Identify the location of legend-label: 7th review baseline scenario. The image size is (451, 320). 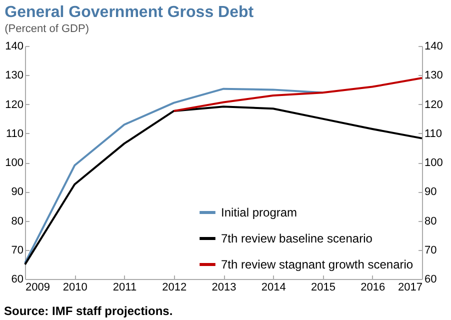
(297, 239).